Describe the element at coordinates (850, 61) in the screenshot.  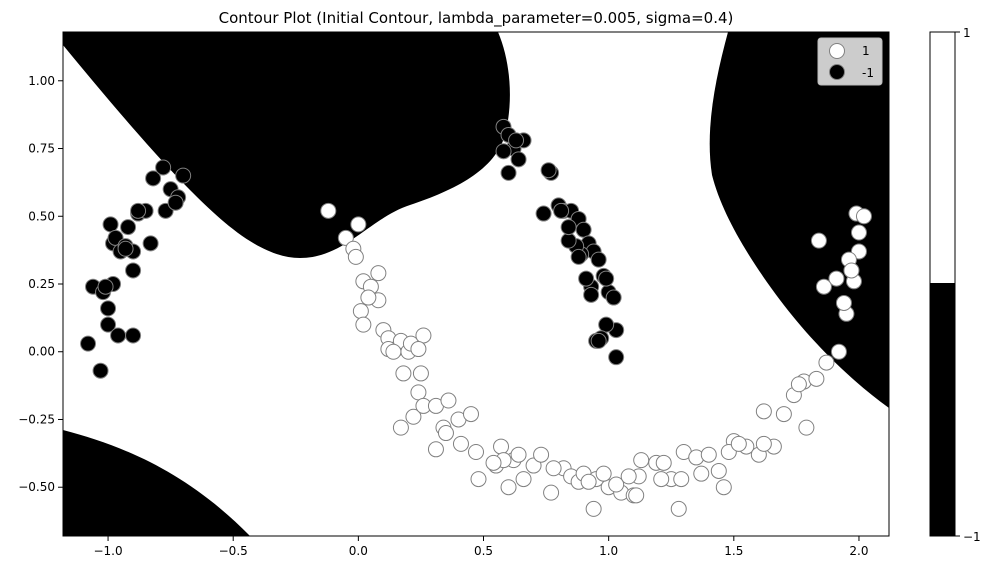
I see `legend: 1 -1` at that location.